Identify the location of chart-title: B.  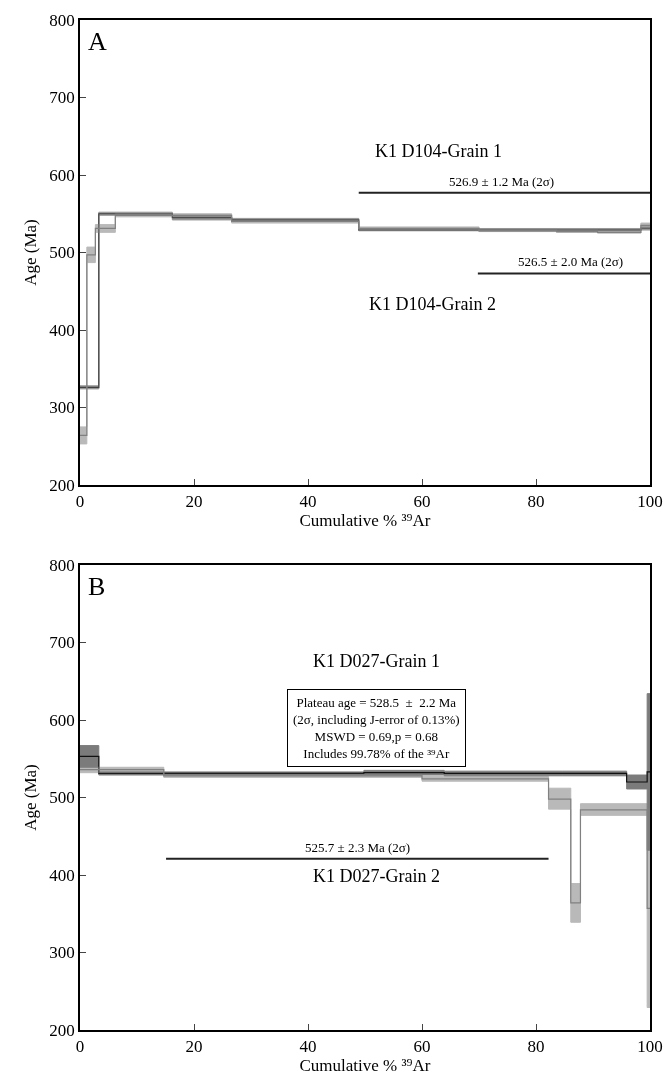
(97, 586).